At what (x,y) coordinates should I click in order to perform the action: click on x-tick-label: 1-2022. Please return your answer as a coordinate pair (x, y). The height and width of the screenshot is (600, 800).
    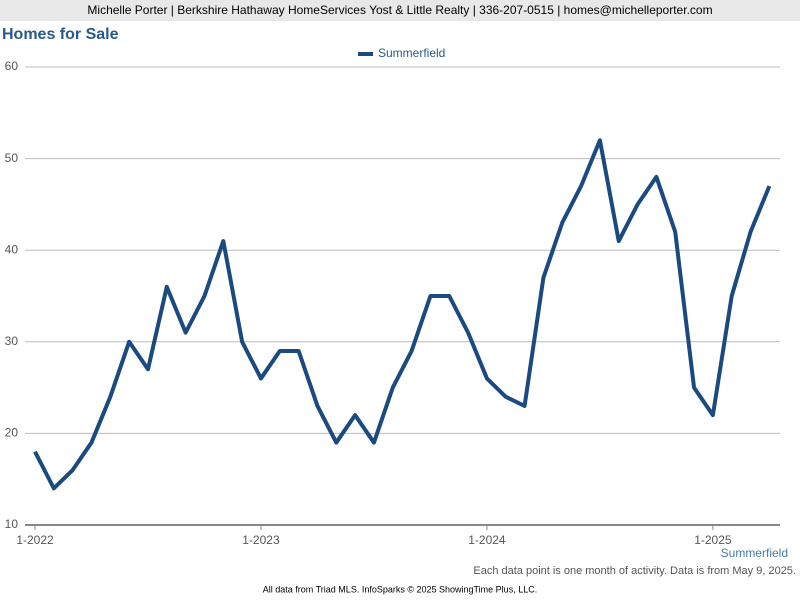
    Looking at the image, I should click on (35, 540).